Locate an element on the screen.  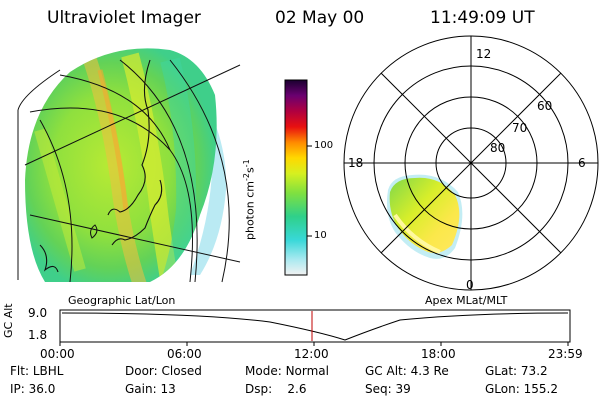
footer-dsp: Dsp: 2.6 is located at coordinates (276, 389).